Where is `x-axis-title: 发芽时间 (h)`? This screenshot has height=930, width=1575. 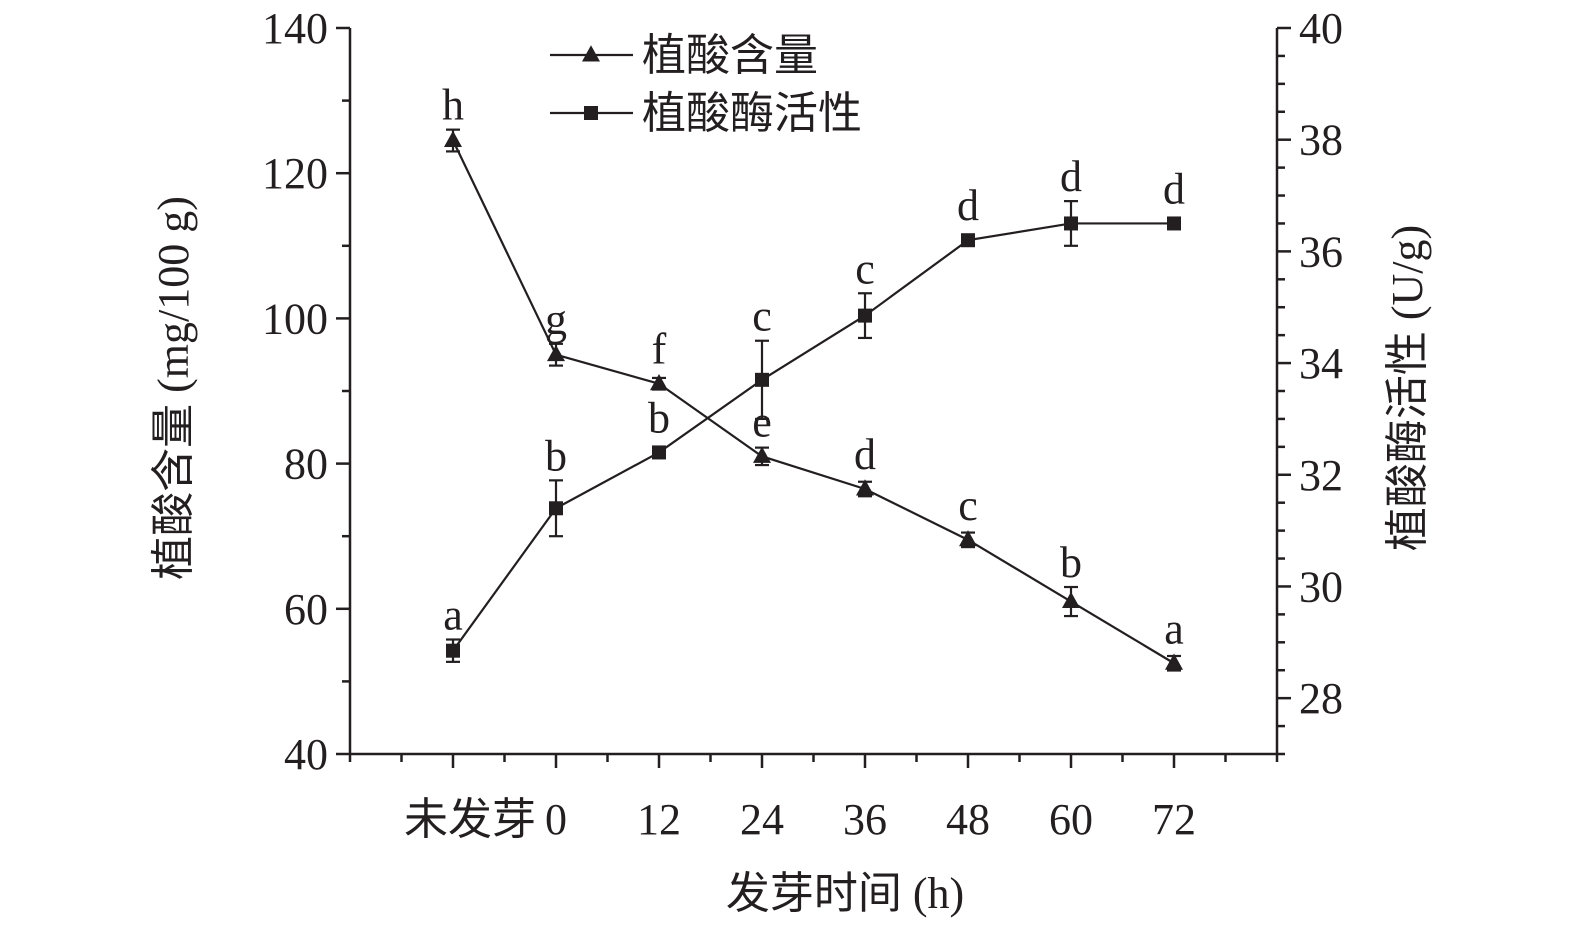
x-axis-title: 发芽时间 (h) is located at coordinates (845, 893).